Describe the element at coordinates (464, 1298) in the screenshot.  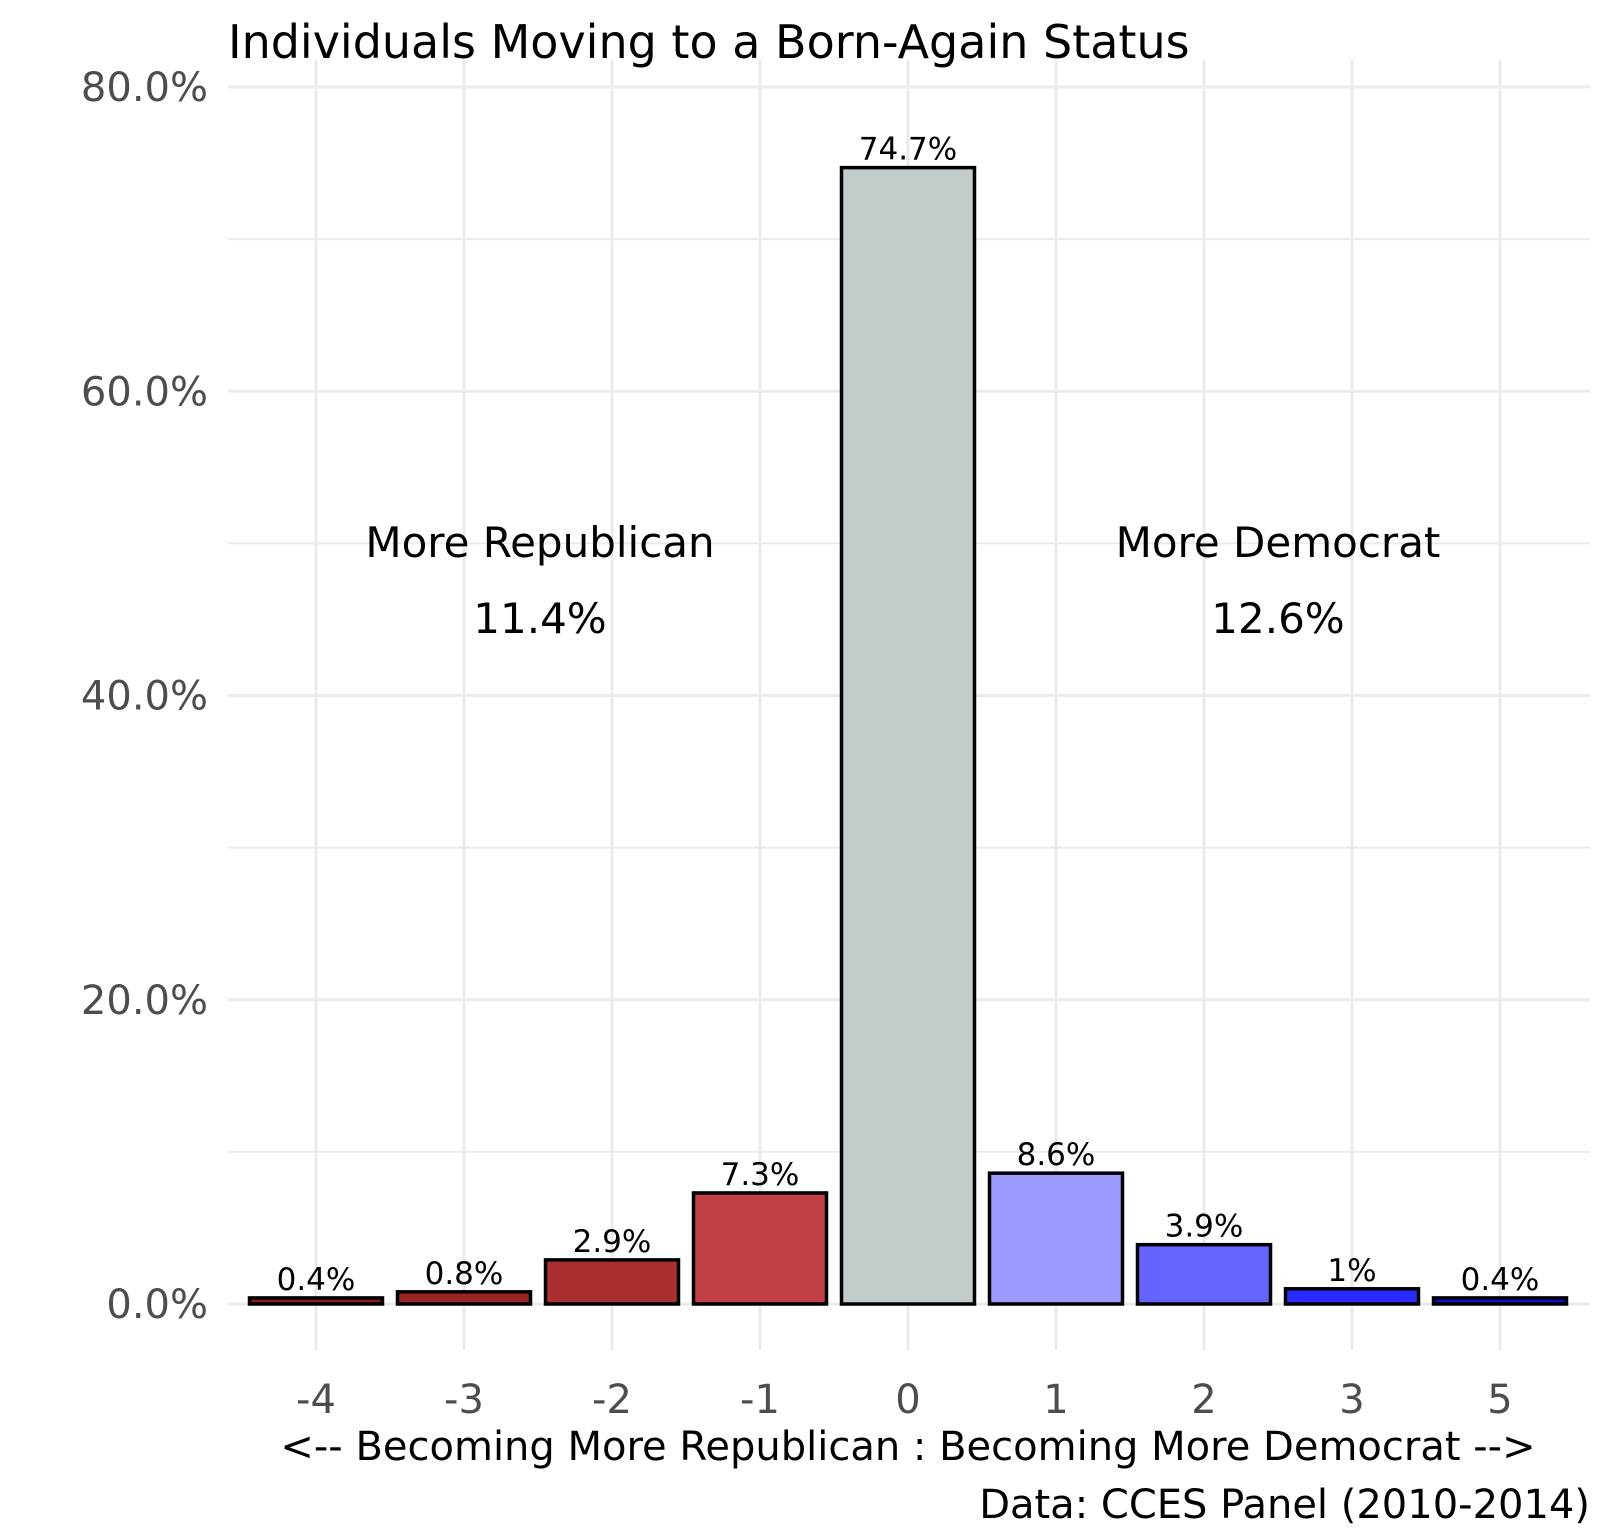
I see `bar--3` at that location.